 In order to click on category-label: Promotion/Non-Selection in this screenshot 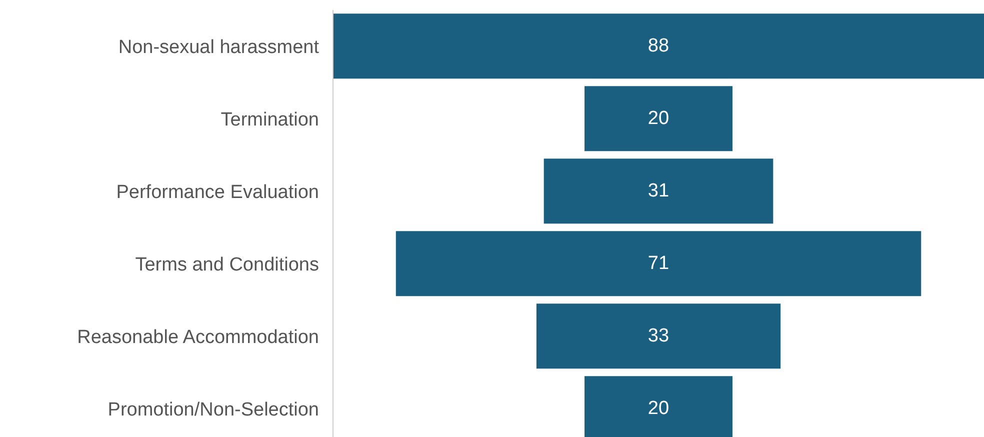, I will do `click(213, 409)`.